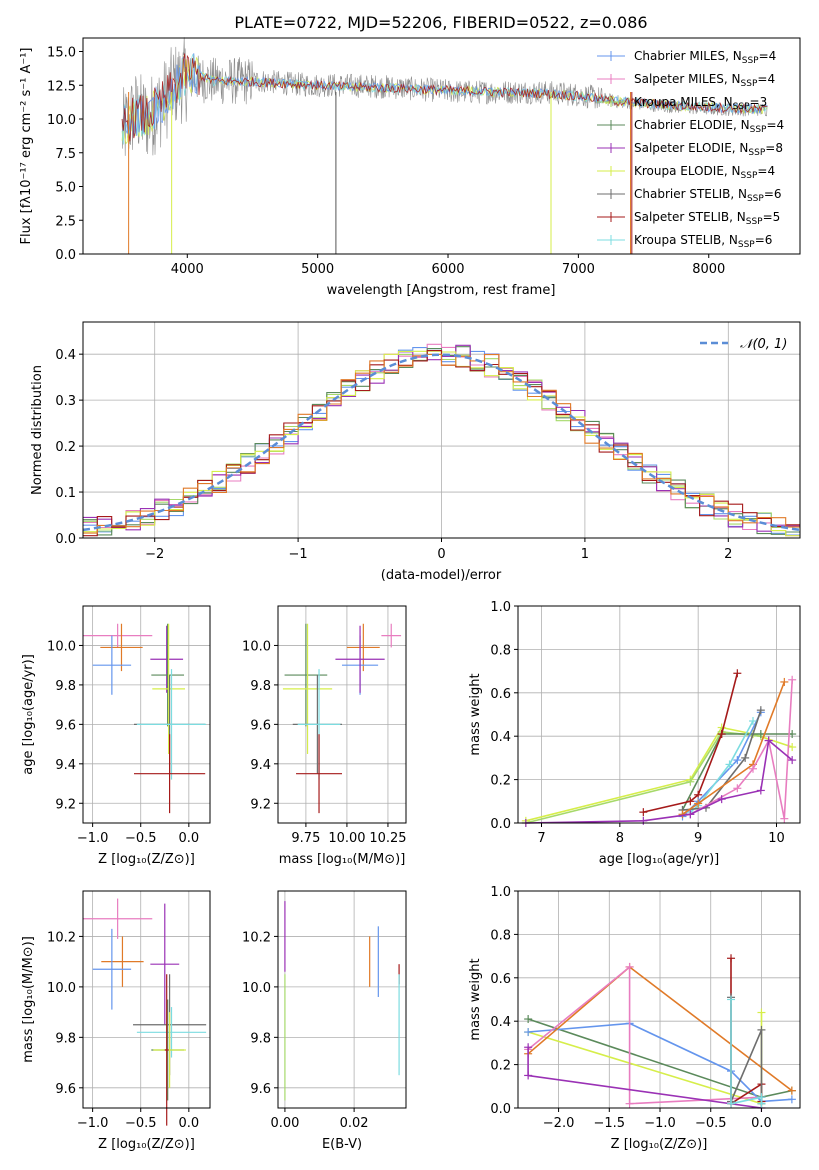 The image size is (819, 1170). What do you see at coordinates (65, 188) in the screenshot?
I see `y-tick-label: 5.0` at bounding box center [65, 188].